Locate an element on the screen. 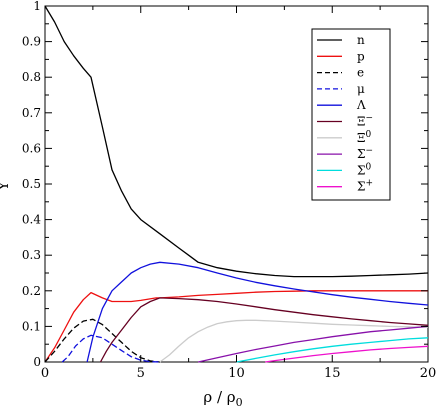 This screenshot has width=436, height=410. x-axis-label-sub: 0 is located at coordinates (239, 402).